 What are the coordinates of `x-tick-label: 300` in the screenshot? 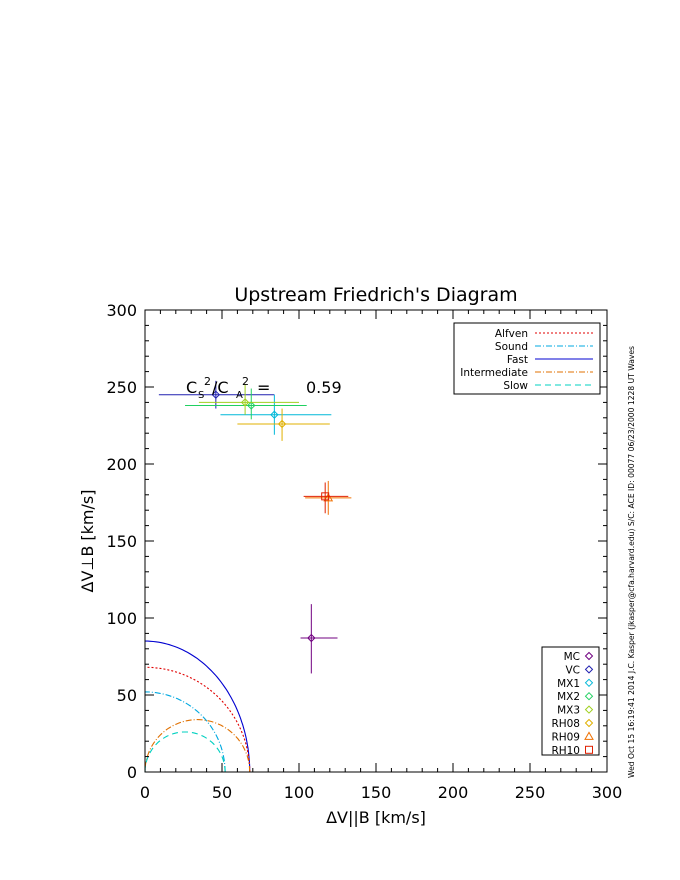 It's located at (607, 792).